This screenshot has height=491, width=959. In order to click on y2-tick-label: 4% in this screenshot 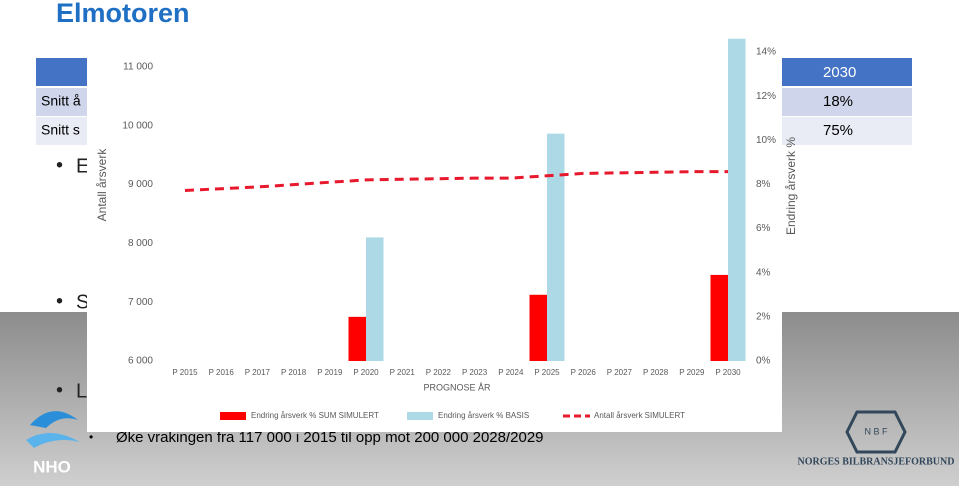, I will do `click(763, 272)`.